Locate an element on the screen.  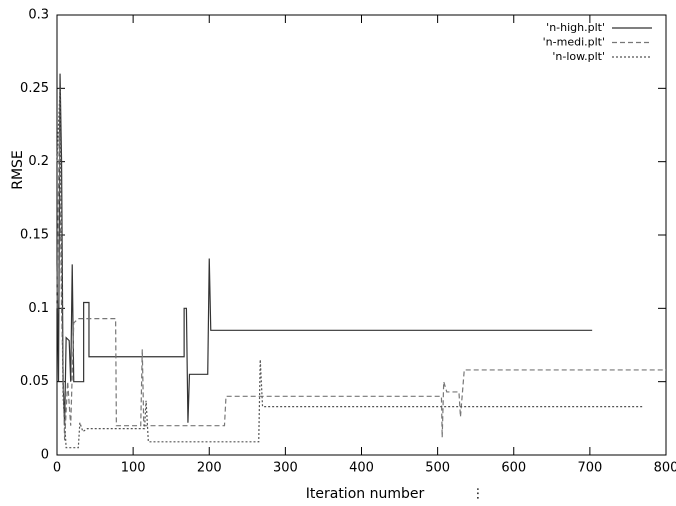
y-tick-label: 0.05 is located at coordinates (34, 381).